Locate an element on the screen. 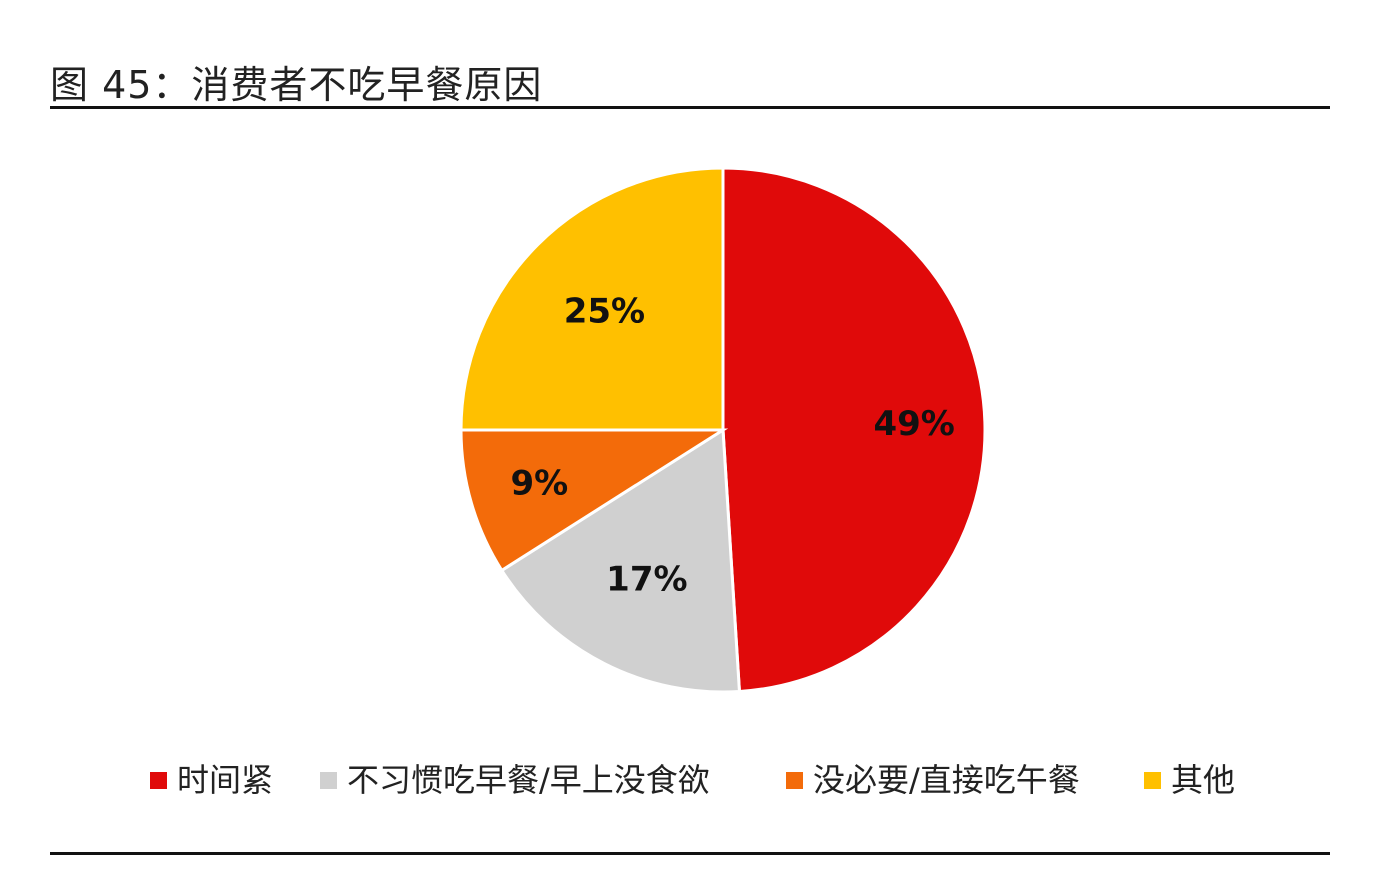 Image resolution: width=1386 pixels, height=884 pixels. legend-item-2: 没必要/直接吃午餐 is located at coordinates (933, 780).